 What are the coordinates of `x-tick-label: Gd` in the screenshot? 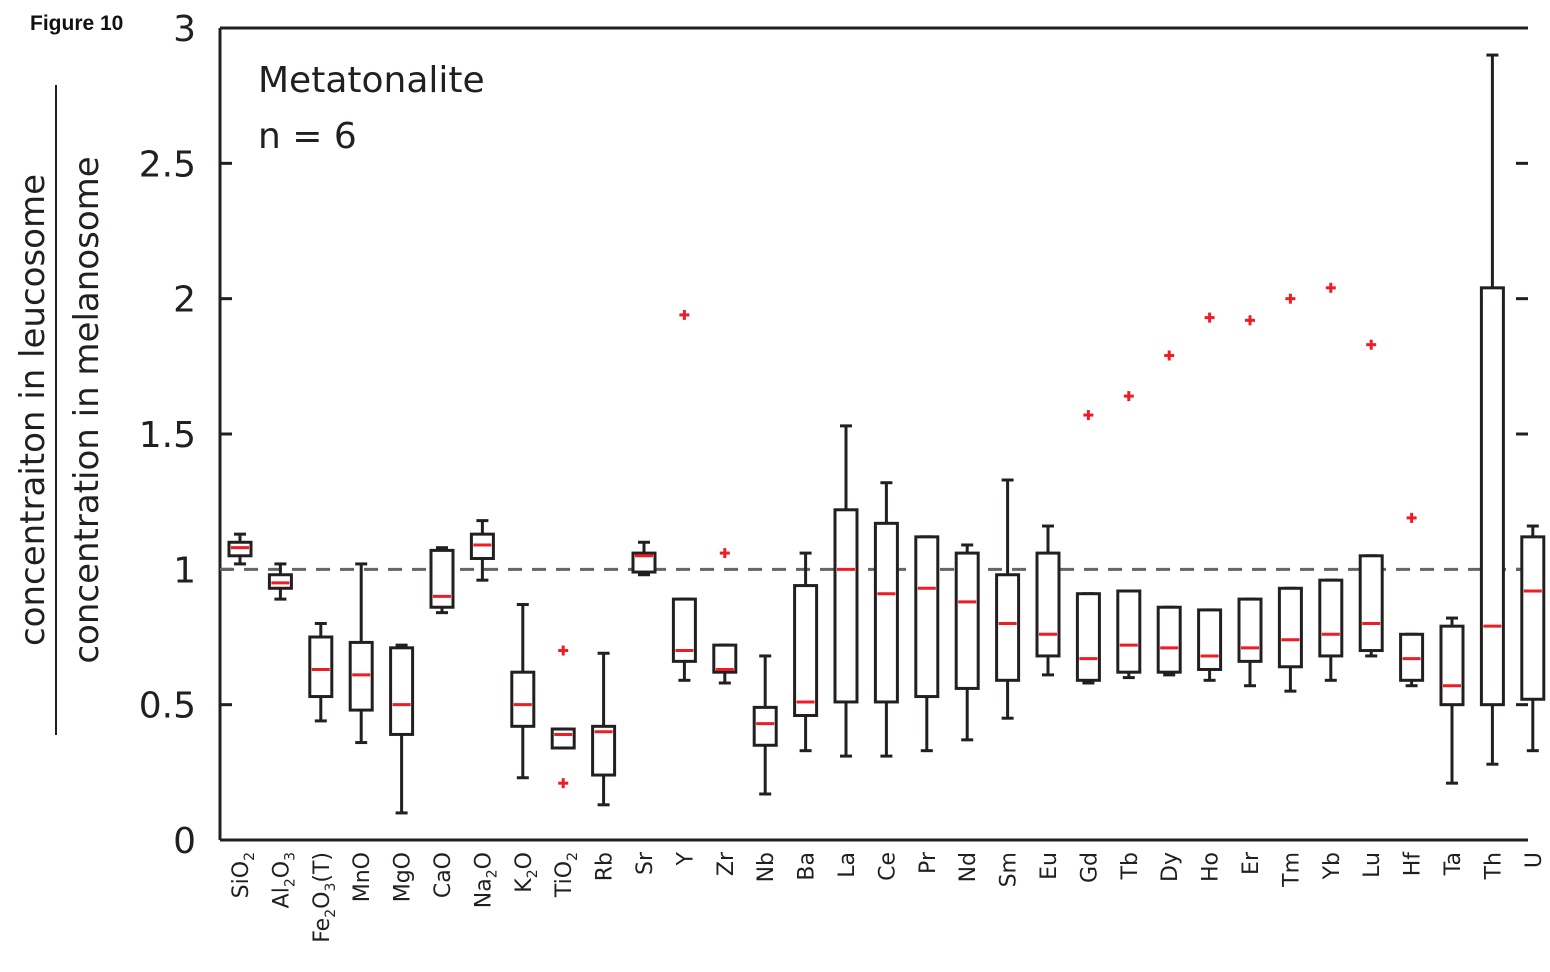 It's located at (1089, 867).